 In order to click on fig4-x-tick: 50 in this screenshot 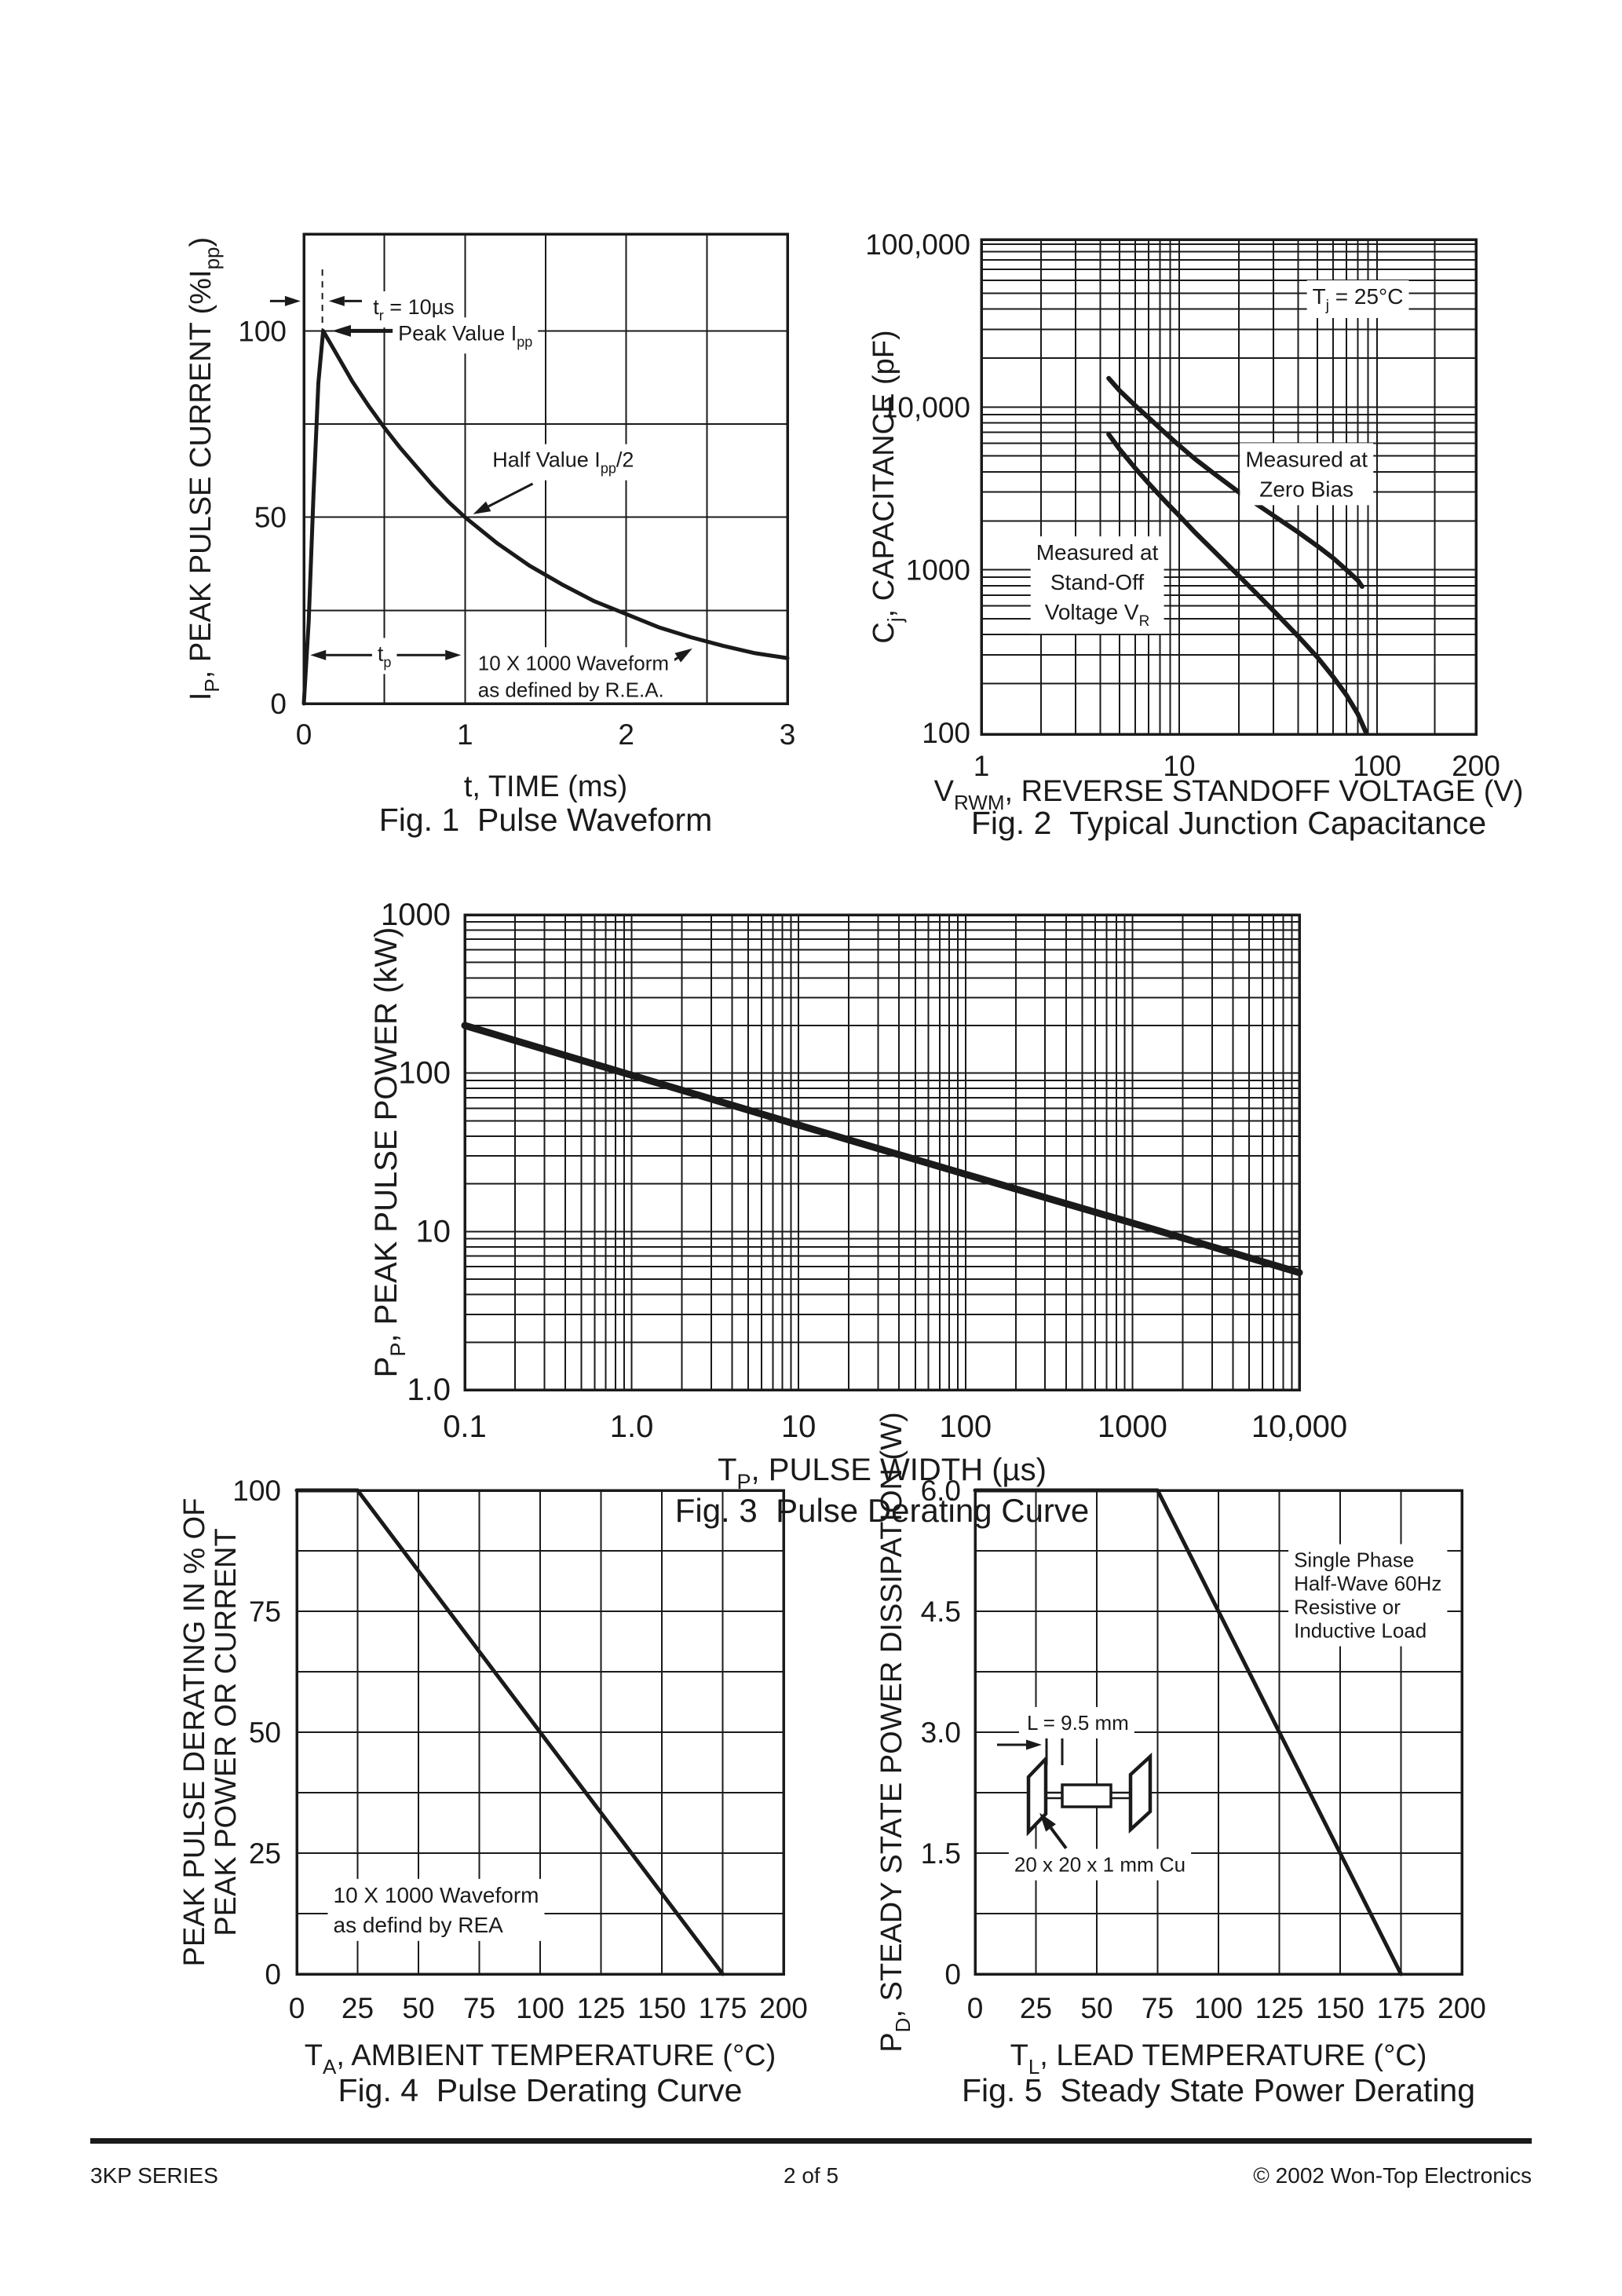, I will do `click(418, 2008)`.